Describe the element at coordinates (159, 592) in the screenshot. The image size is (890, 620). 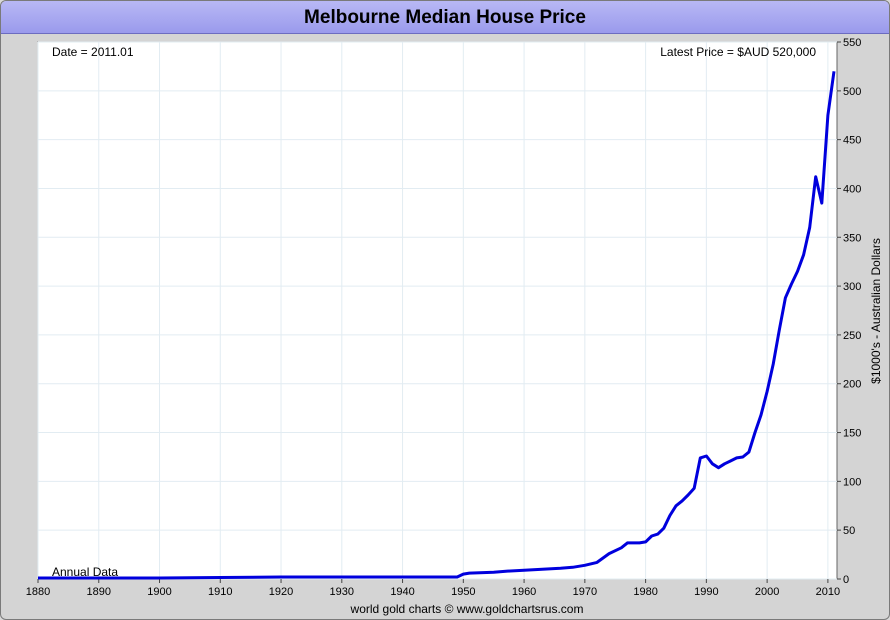
I see `x-tick-label: 1900` at that location.